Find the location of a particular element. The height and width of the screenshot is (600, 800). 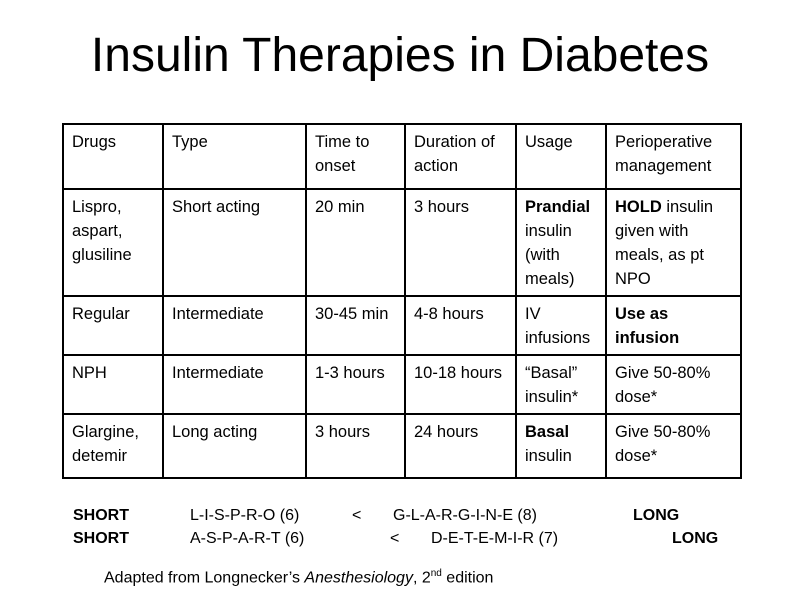

periop-text: insulin given with meals, as pt NPO is located at coordinates (664, 243).